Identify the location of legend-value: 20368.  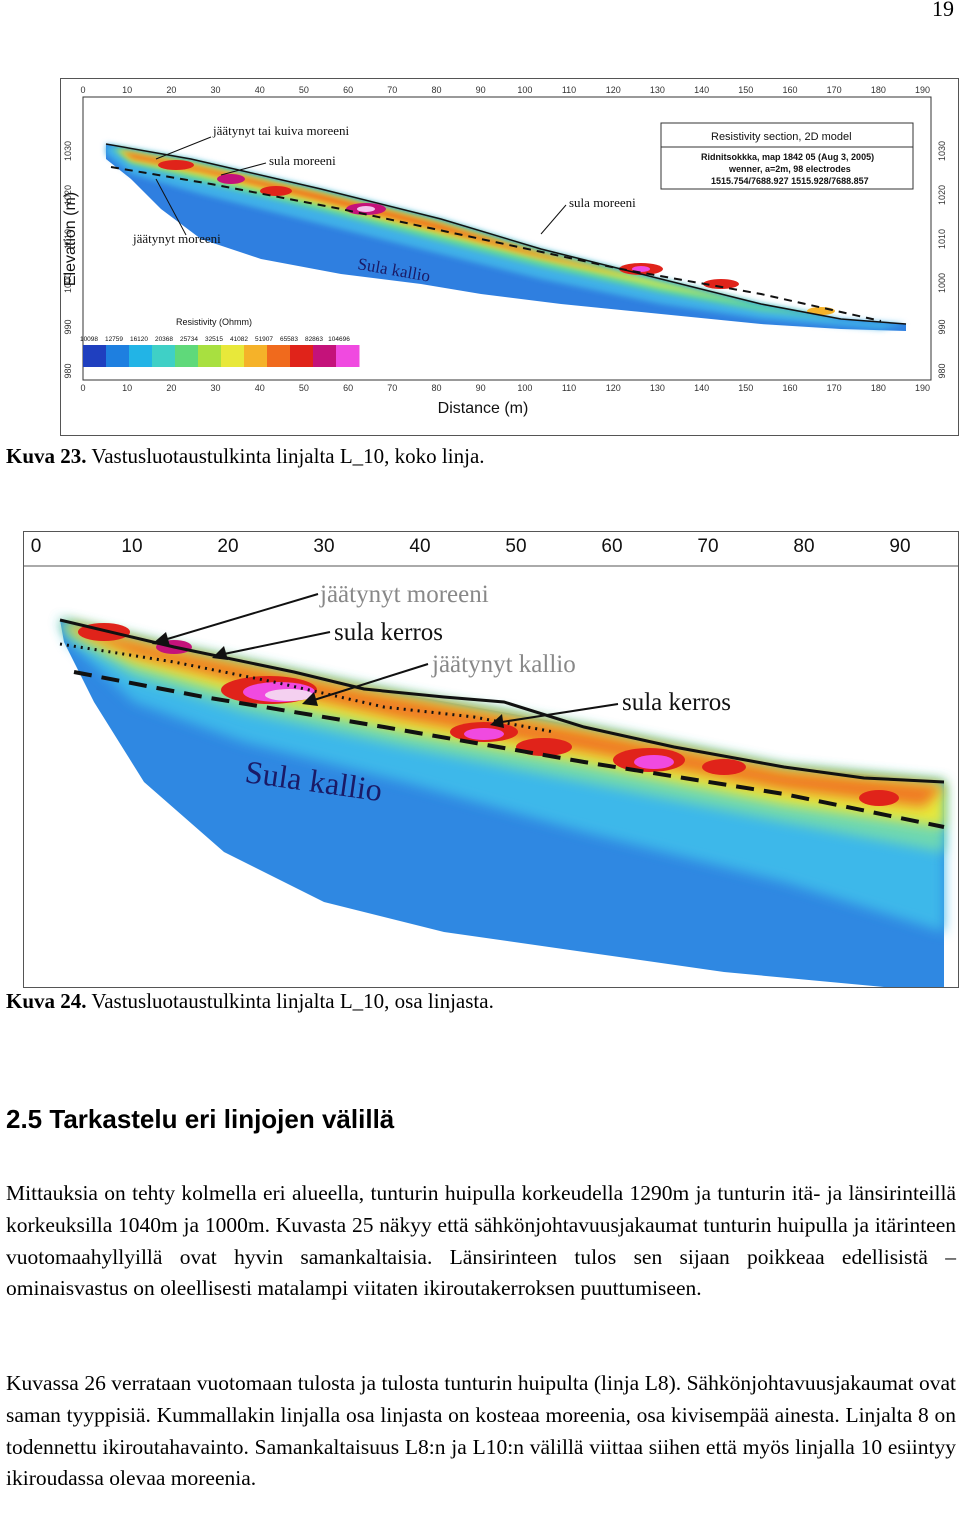
(164, 339).